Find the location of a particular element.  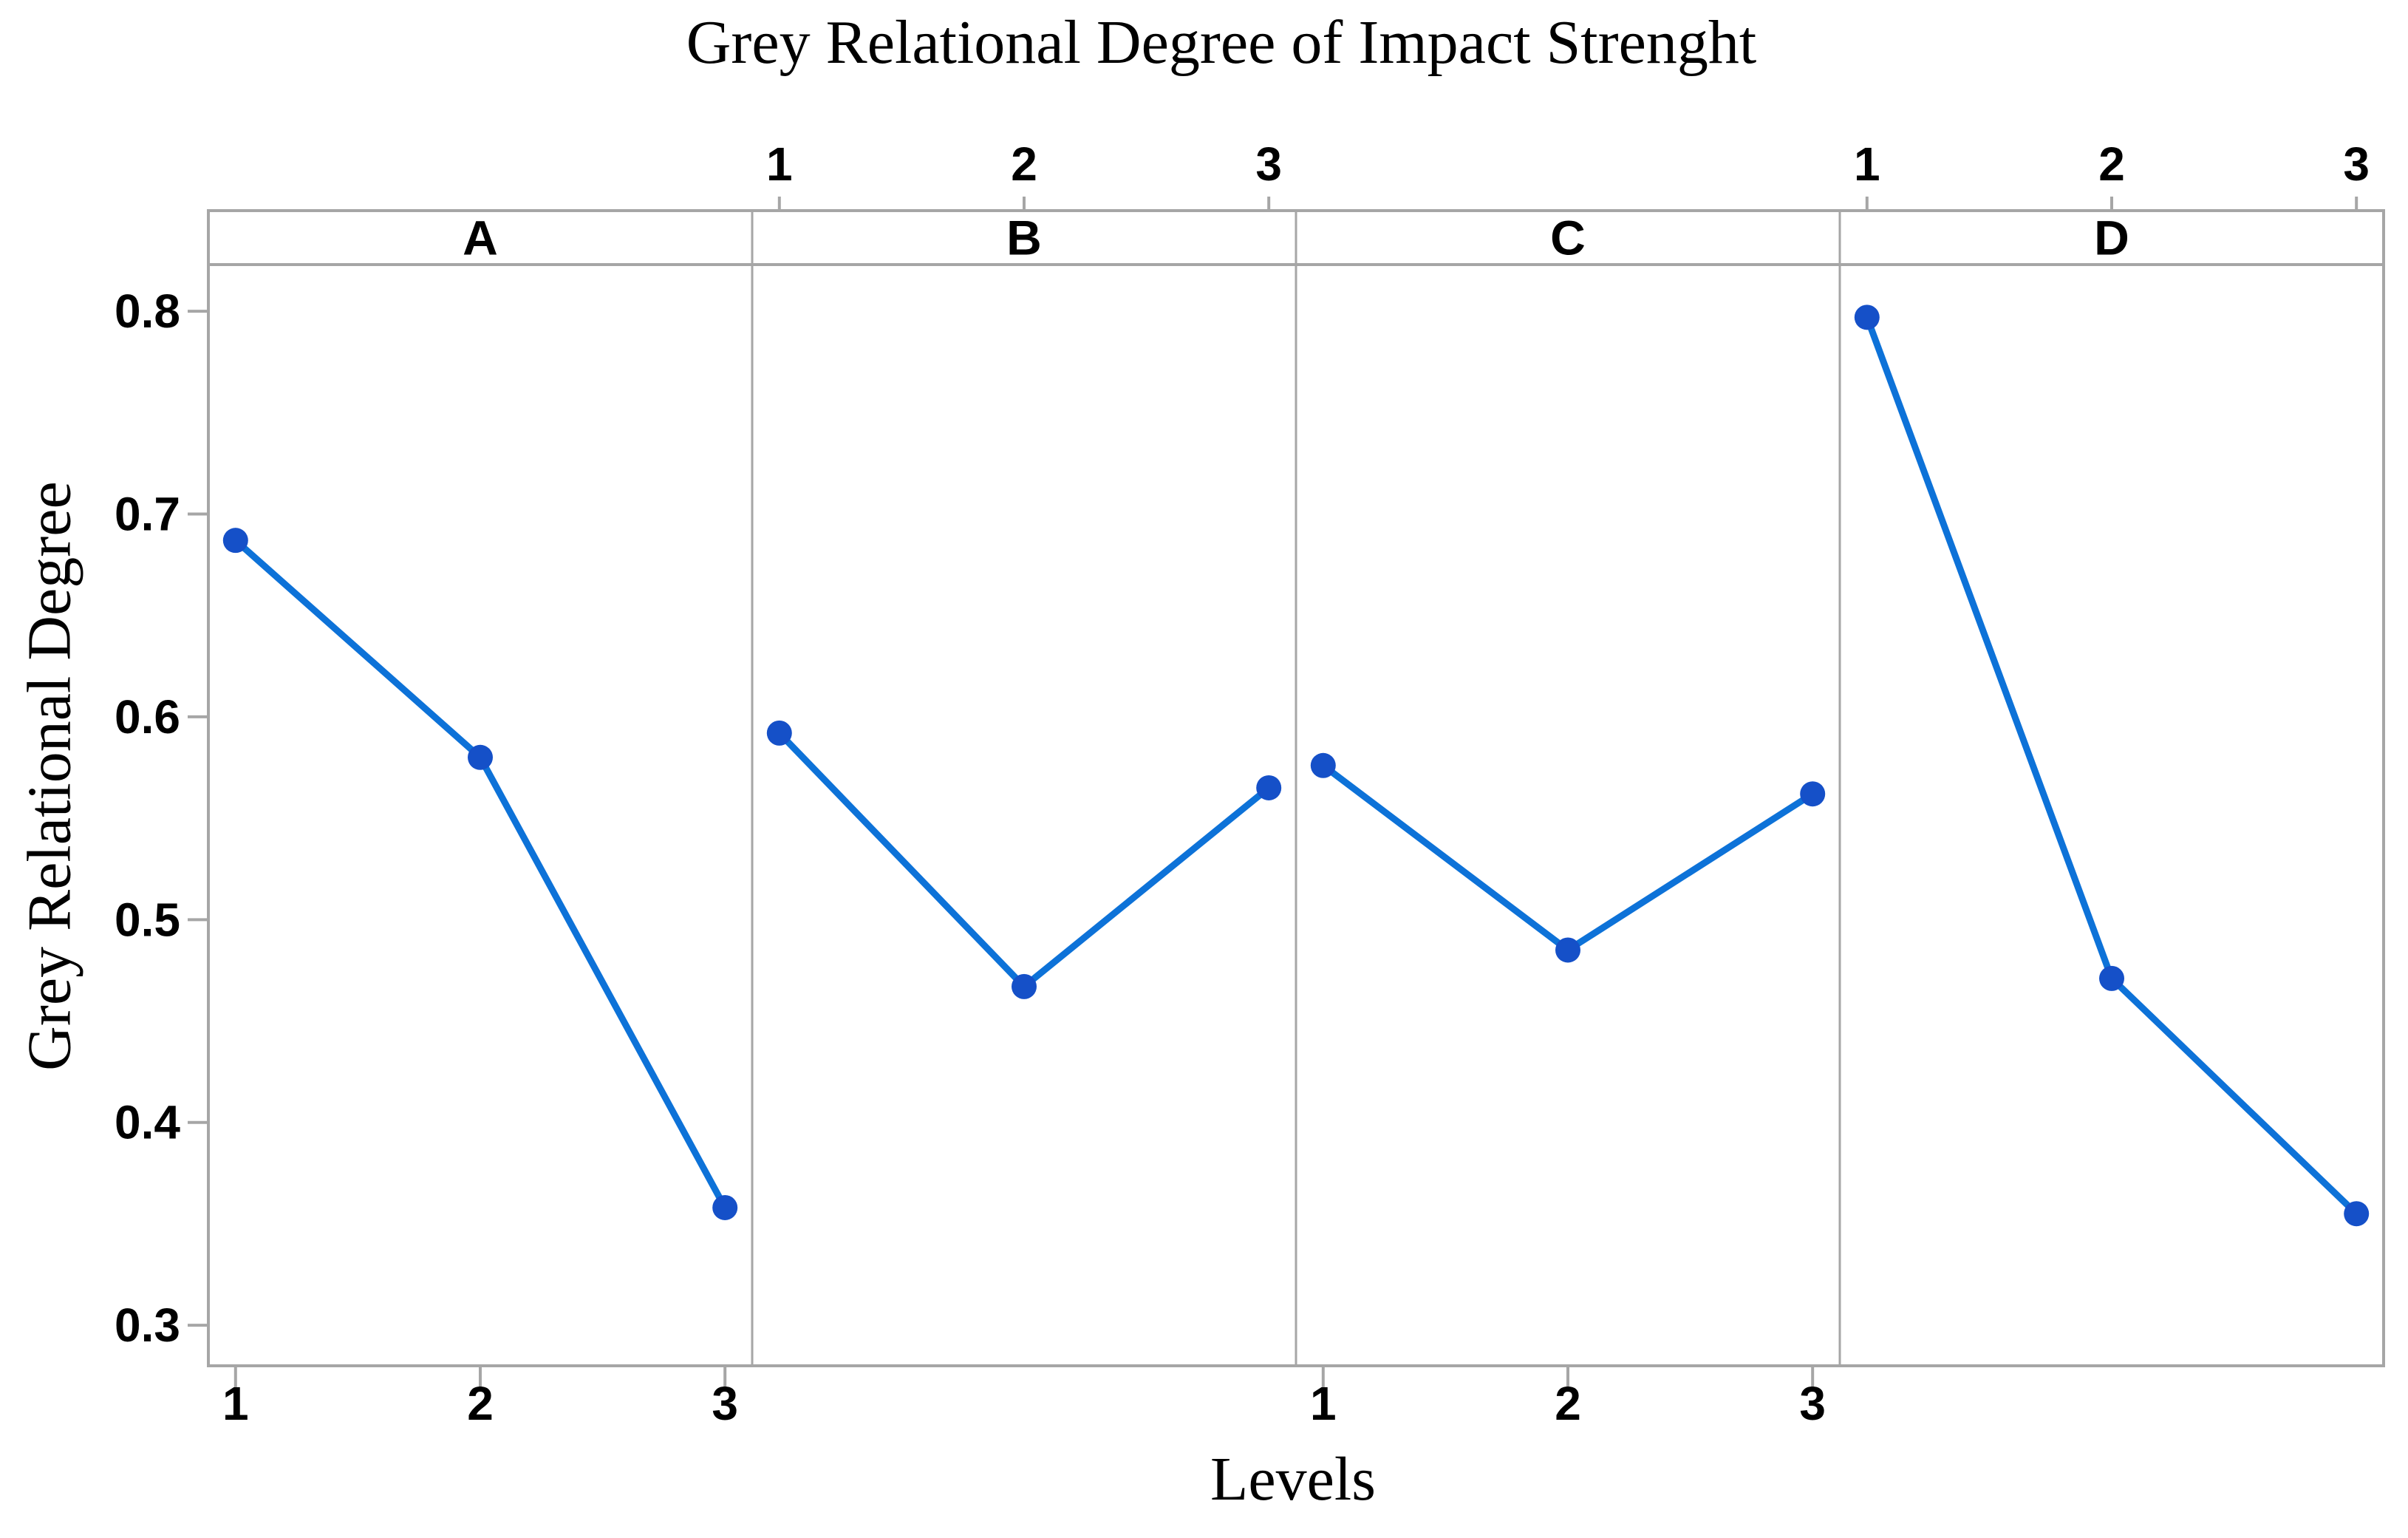

y-tick-label: 0.8 is located at coordinates (148, 311).